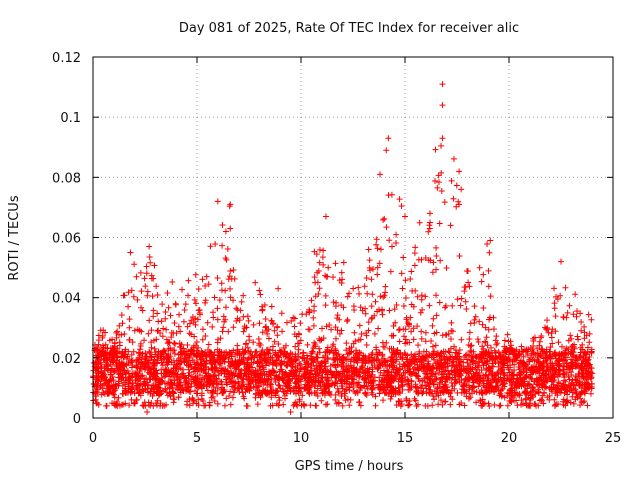 The height and width of the screenshot is (480, 640). What do you see at coordinates (66, 178) in the screenshot?
I see `y-tick-label: 0.08` at bounding box center [66, 178].